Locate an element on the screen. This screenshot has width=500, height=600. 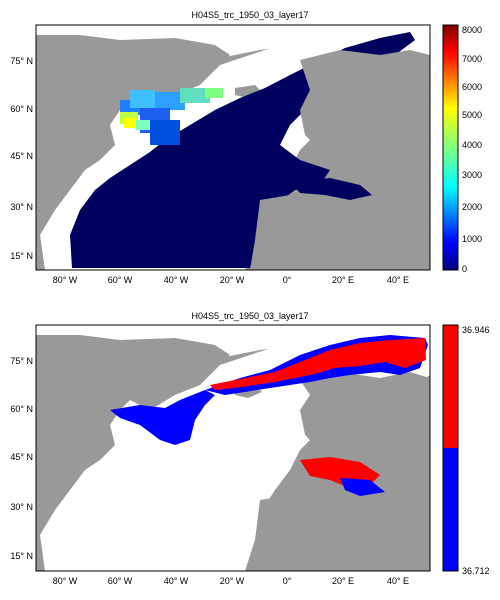
top-colorbar-tick: 6000 is located at coordinates (472, 87).